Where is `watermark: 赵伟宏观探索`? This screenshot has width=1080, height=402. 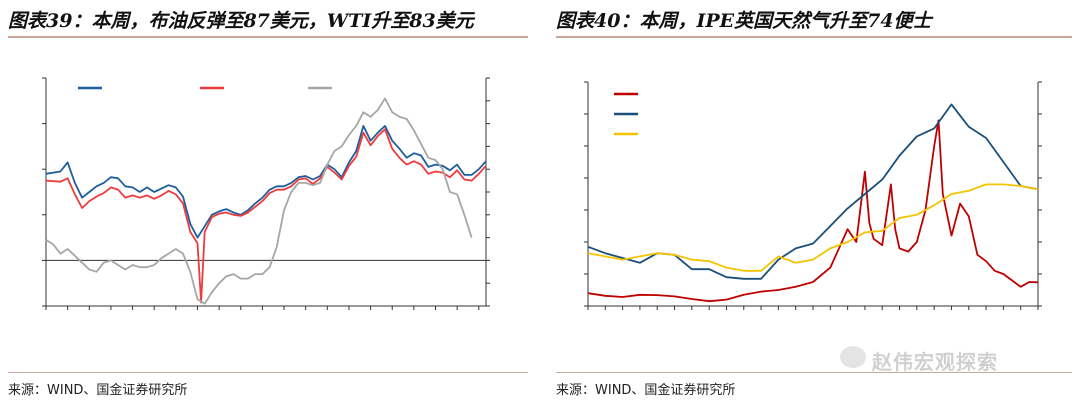 watermark: 赵伟宏观探索 is located at coordinates (935, 362).